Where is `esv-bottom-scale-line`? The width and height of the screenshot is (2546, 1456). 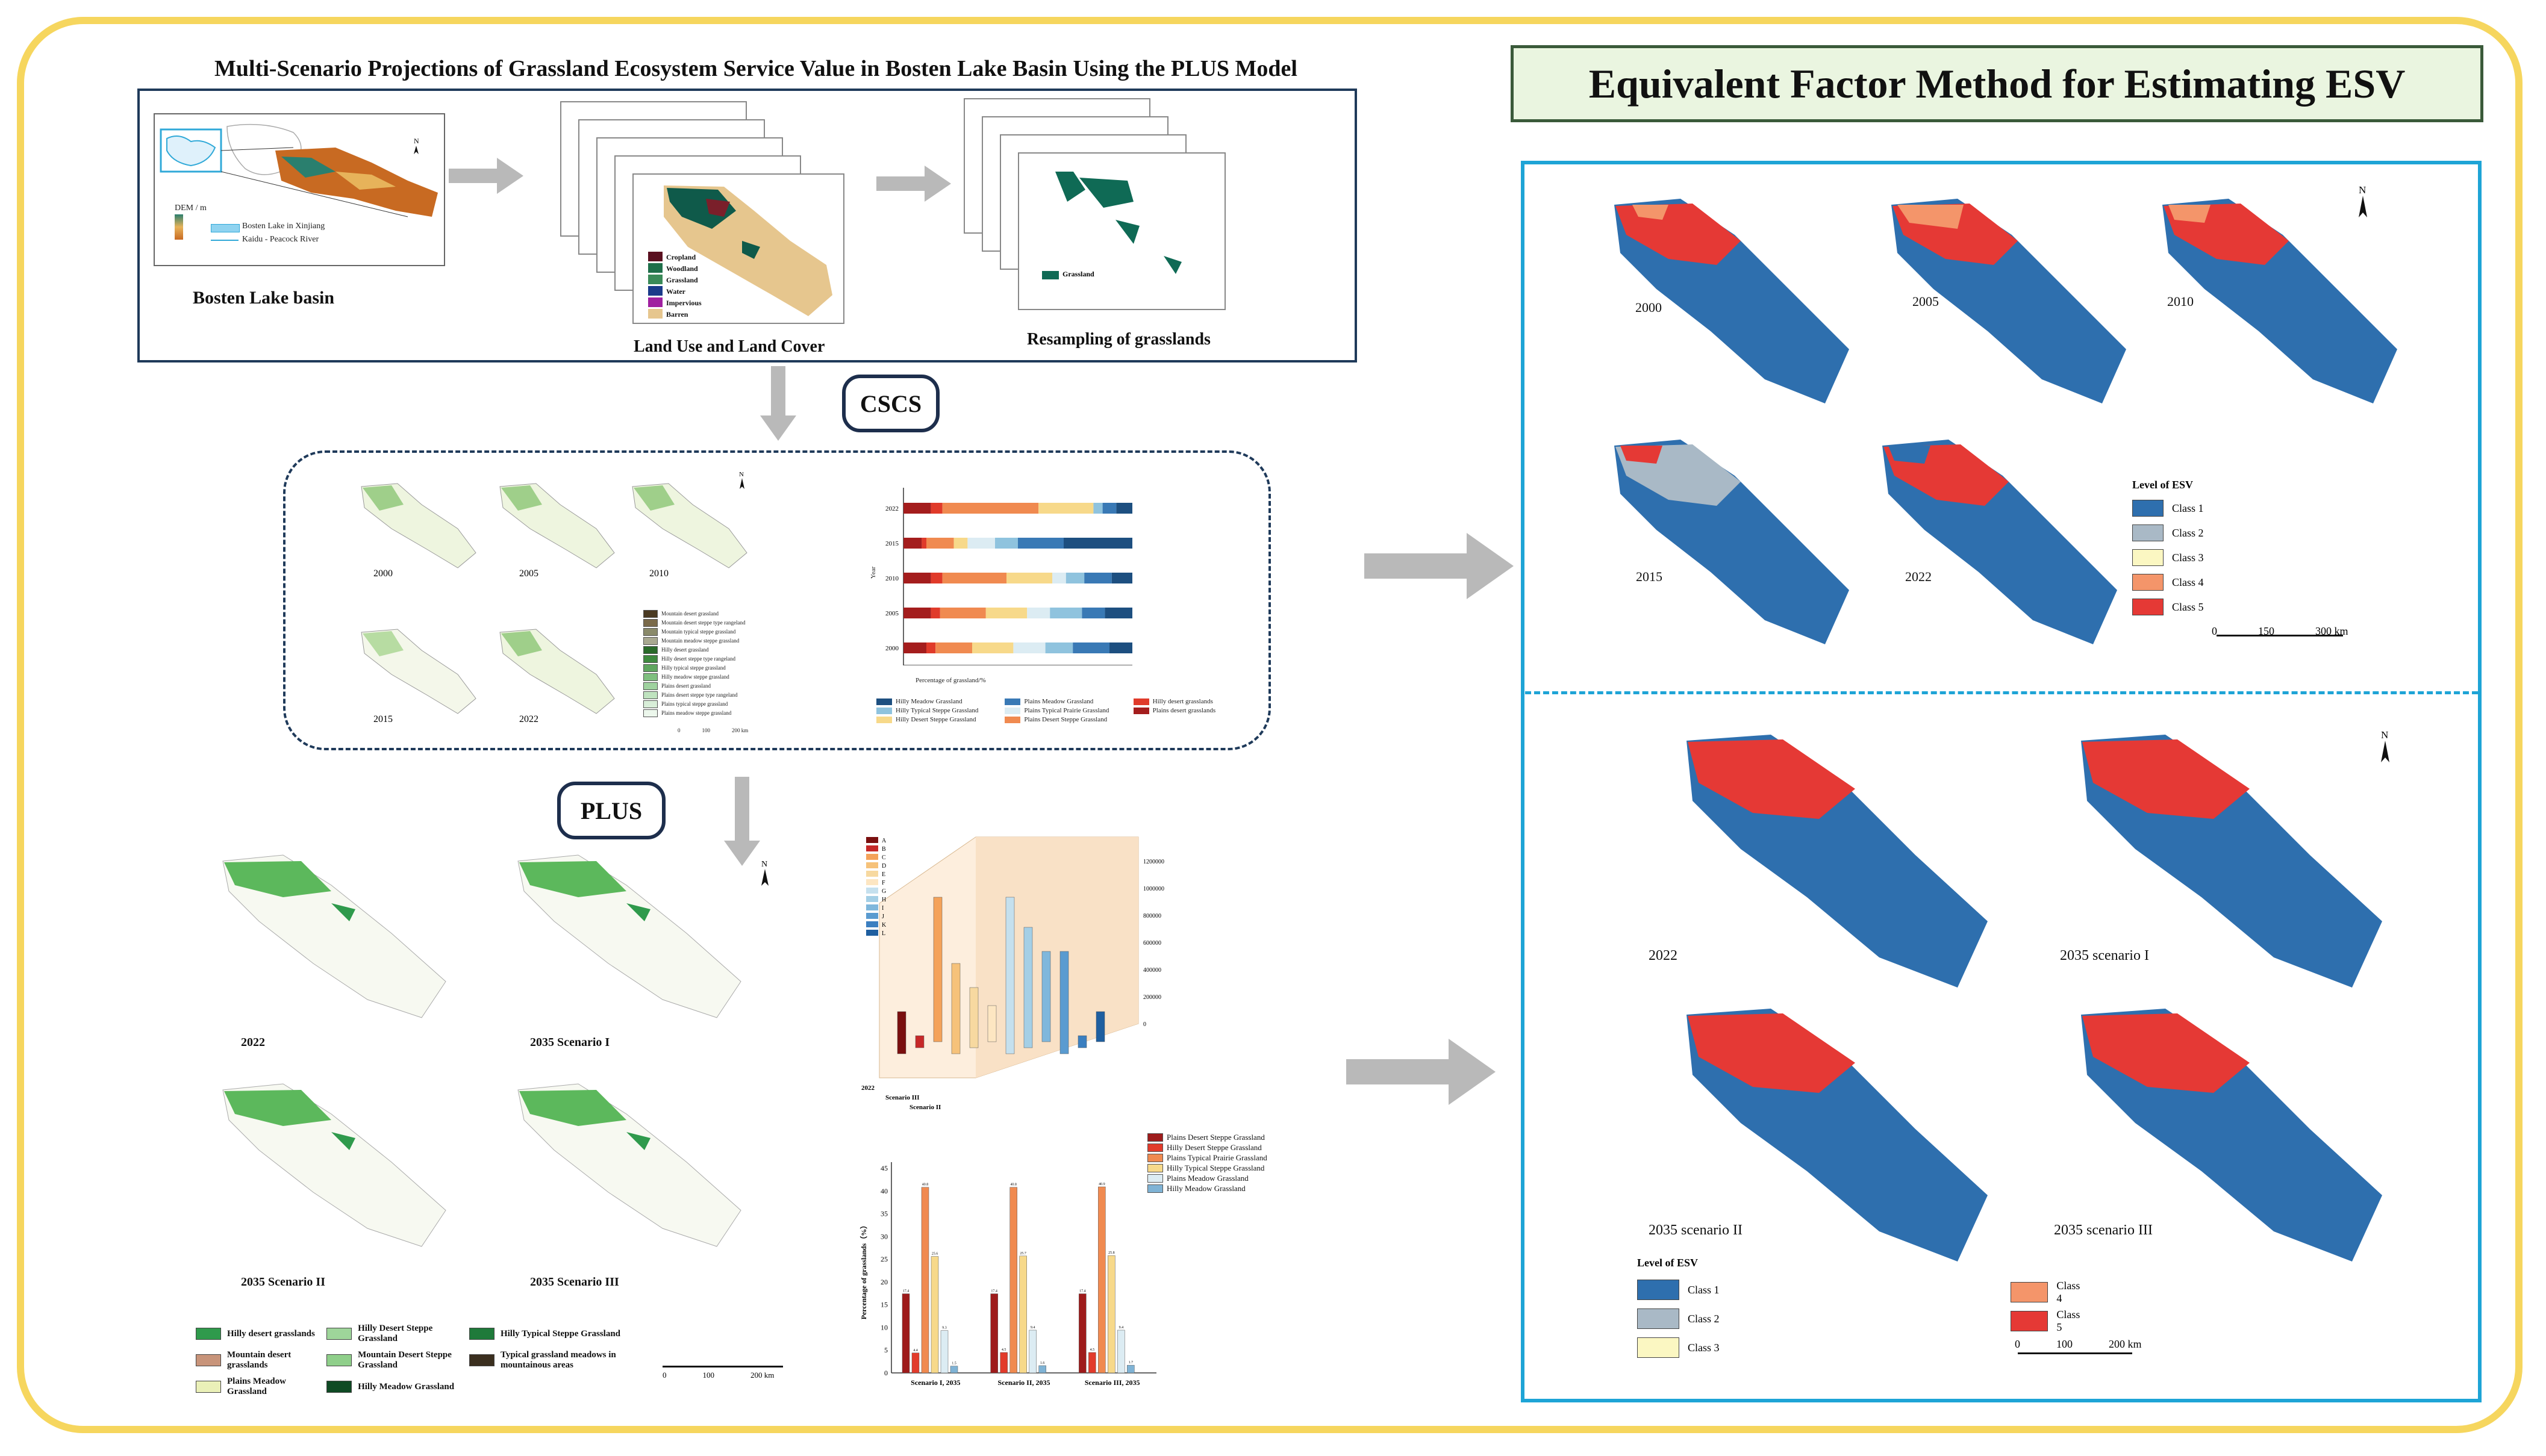 esv-bottom-scale-line is located at coordinates (2075, 1353).